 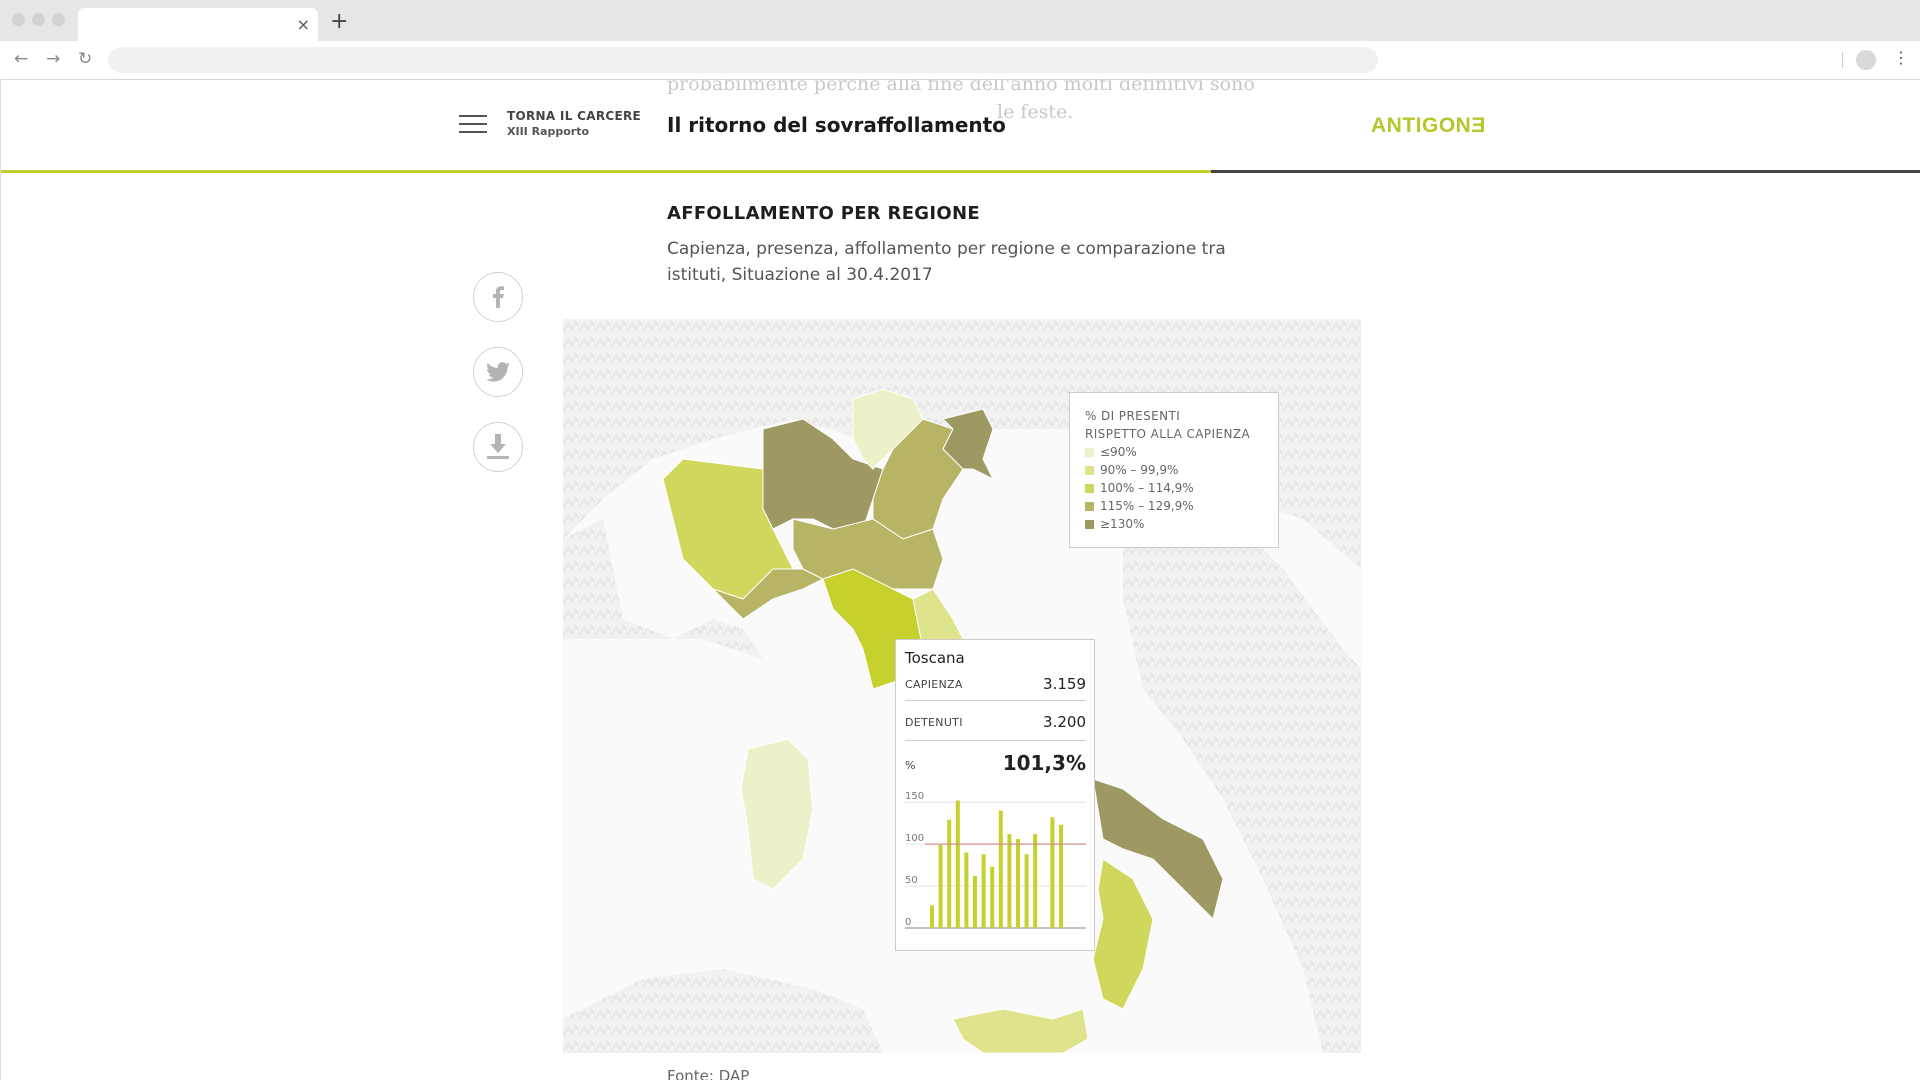 I want to click on chart-section-title: AFFOLLAMENTO PER REGIONE, so click(x=823, y=213).